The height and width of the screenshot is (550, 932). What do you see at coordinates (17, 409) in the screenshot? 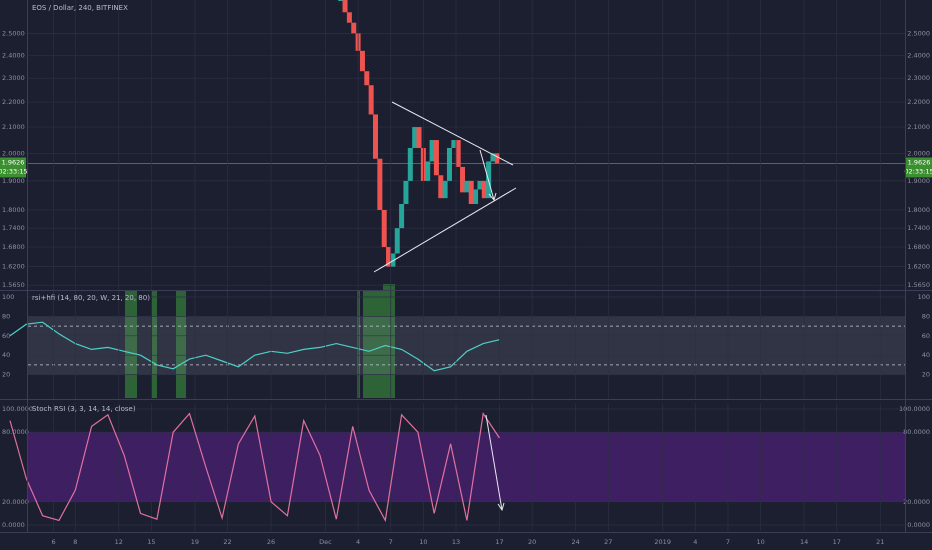
I see `y-tick-label-left: 100.0000` at bounding box center [17, 409].